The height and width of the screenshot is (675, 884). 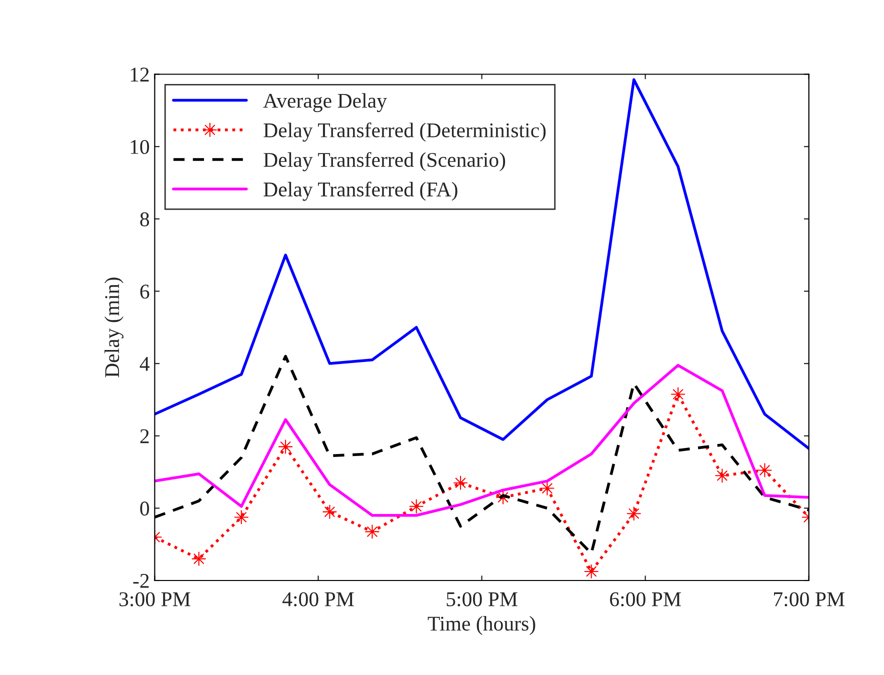 I want to click on x-tick-label: 7:00 PM, so click(x=809, y=599).